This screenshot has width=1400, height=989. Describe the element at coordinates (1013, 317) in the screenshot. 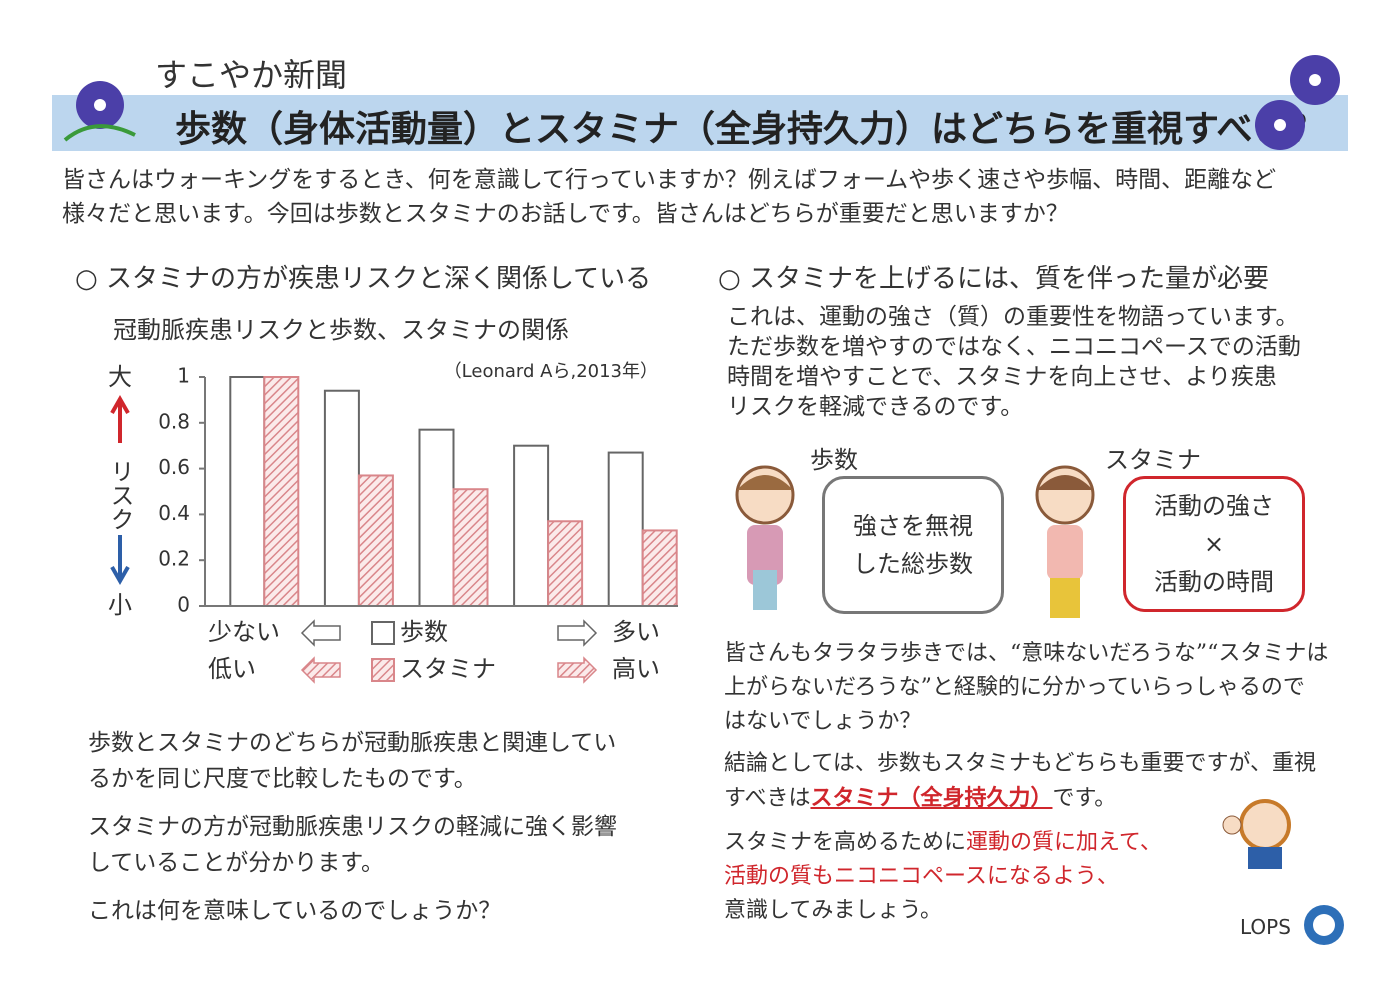

I see `line: これは、運動の強さ（質）の重要性を物語っています。` at that location.